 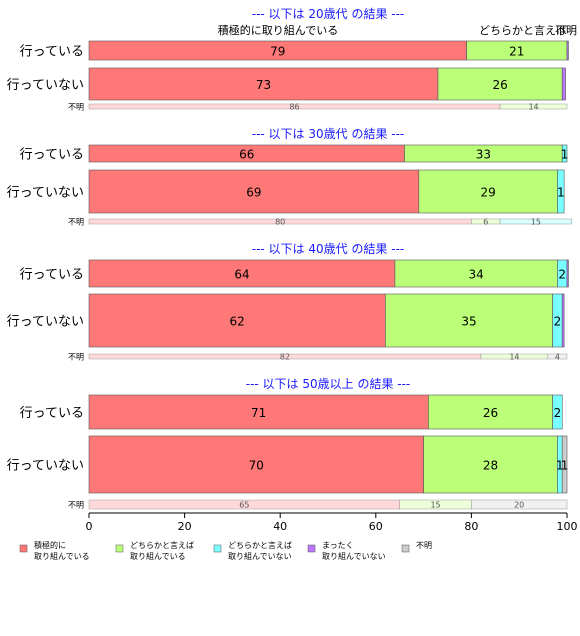 I want to click on data-label: 29, so click(x=487, y=193).